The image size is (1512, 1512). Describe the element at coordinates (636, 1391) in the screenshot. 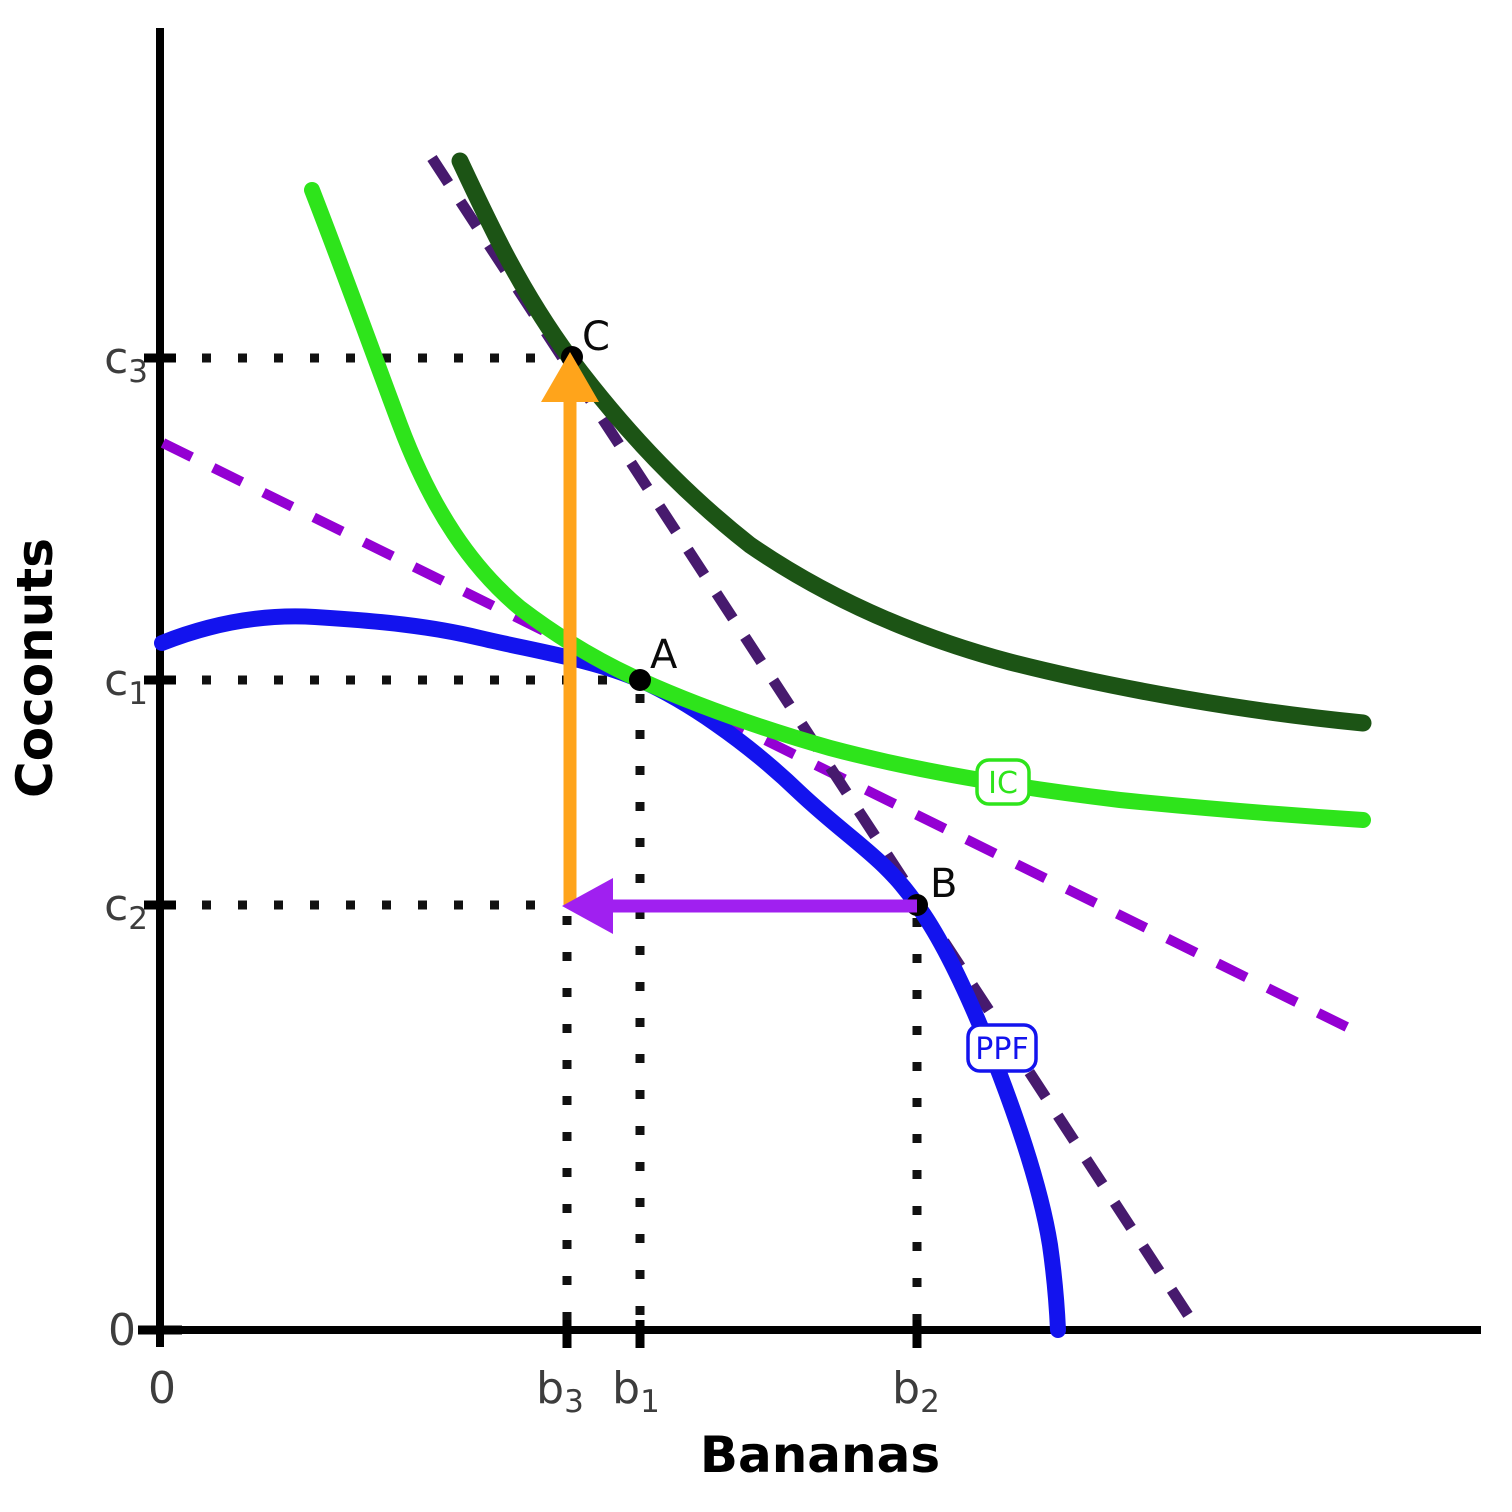

I see `x-tick-label-b1: b1` at that location.